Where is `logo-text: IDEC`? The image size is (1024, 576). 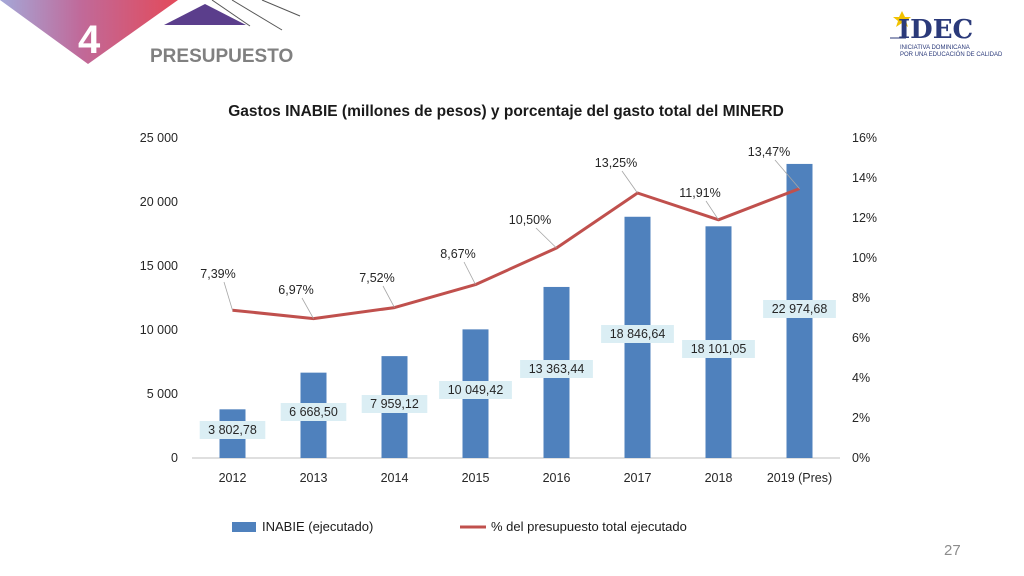 logo-text: IDEC is located at coordinates (936, 30).